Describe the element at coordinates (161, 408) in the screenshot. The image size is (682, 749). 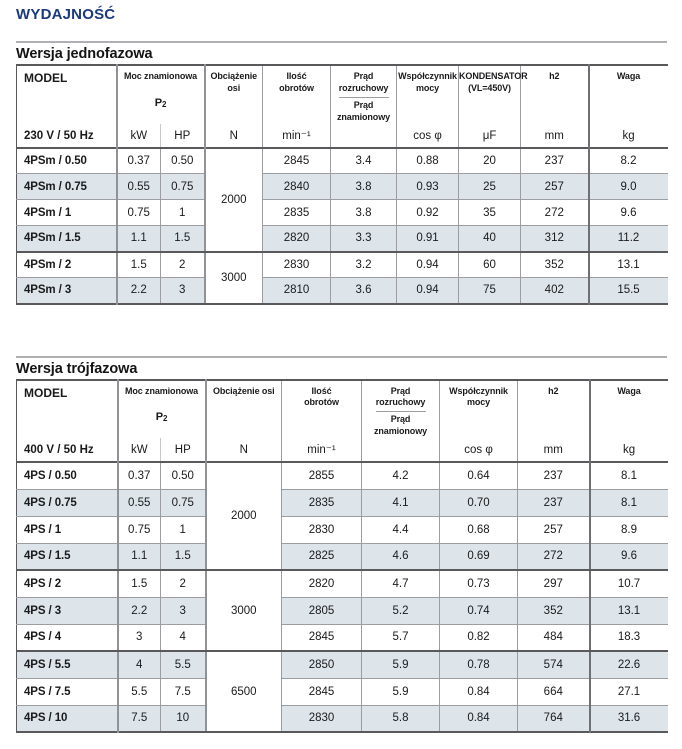
I see `rated-power-header: Moc znamionowa P2` at that location.